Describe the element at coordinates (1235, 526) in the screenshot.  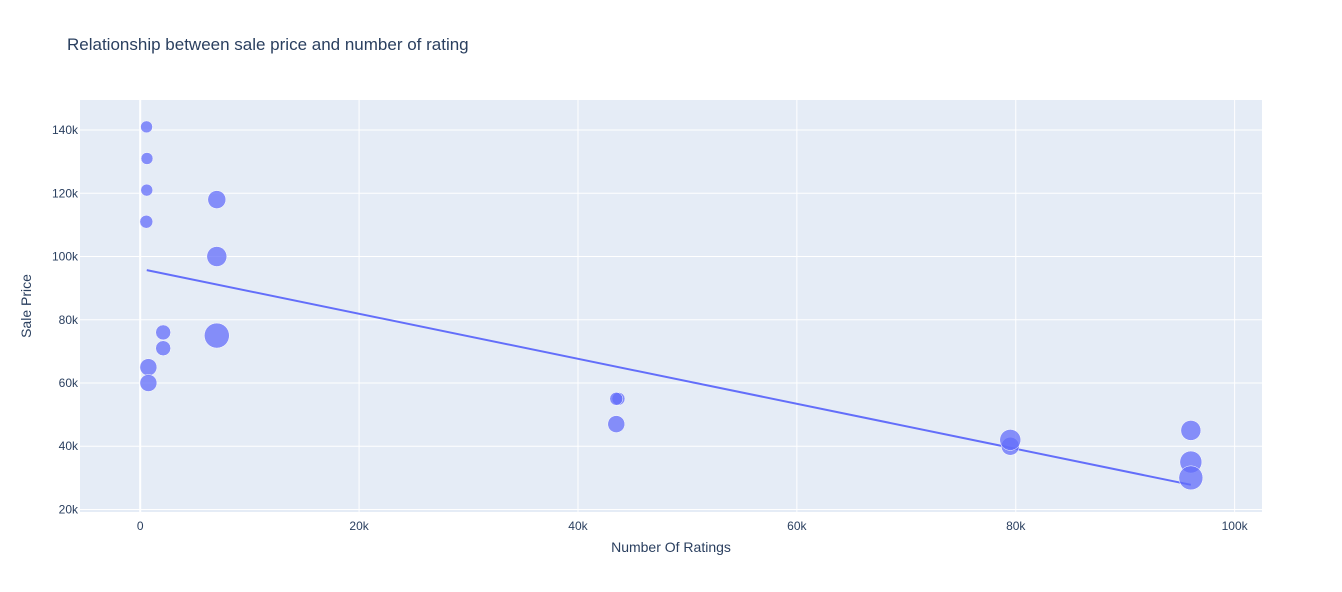
I see `x-tick-label: 100k` at that location.